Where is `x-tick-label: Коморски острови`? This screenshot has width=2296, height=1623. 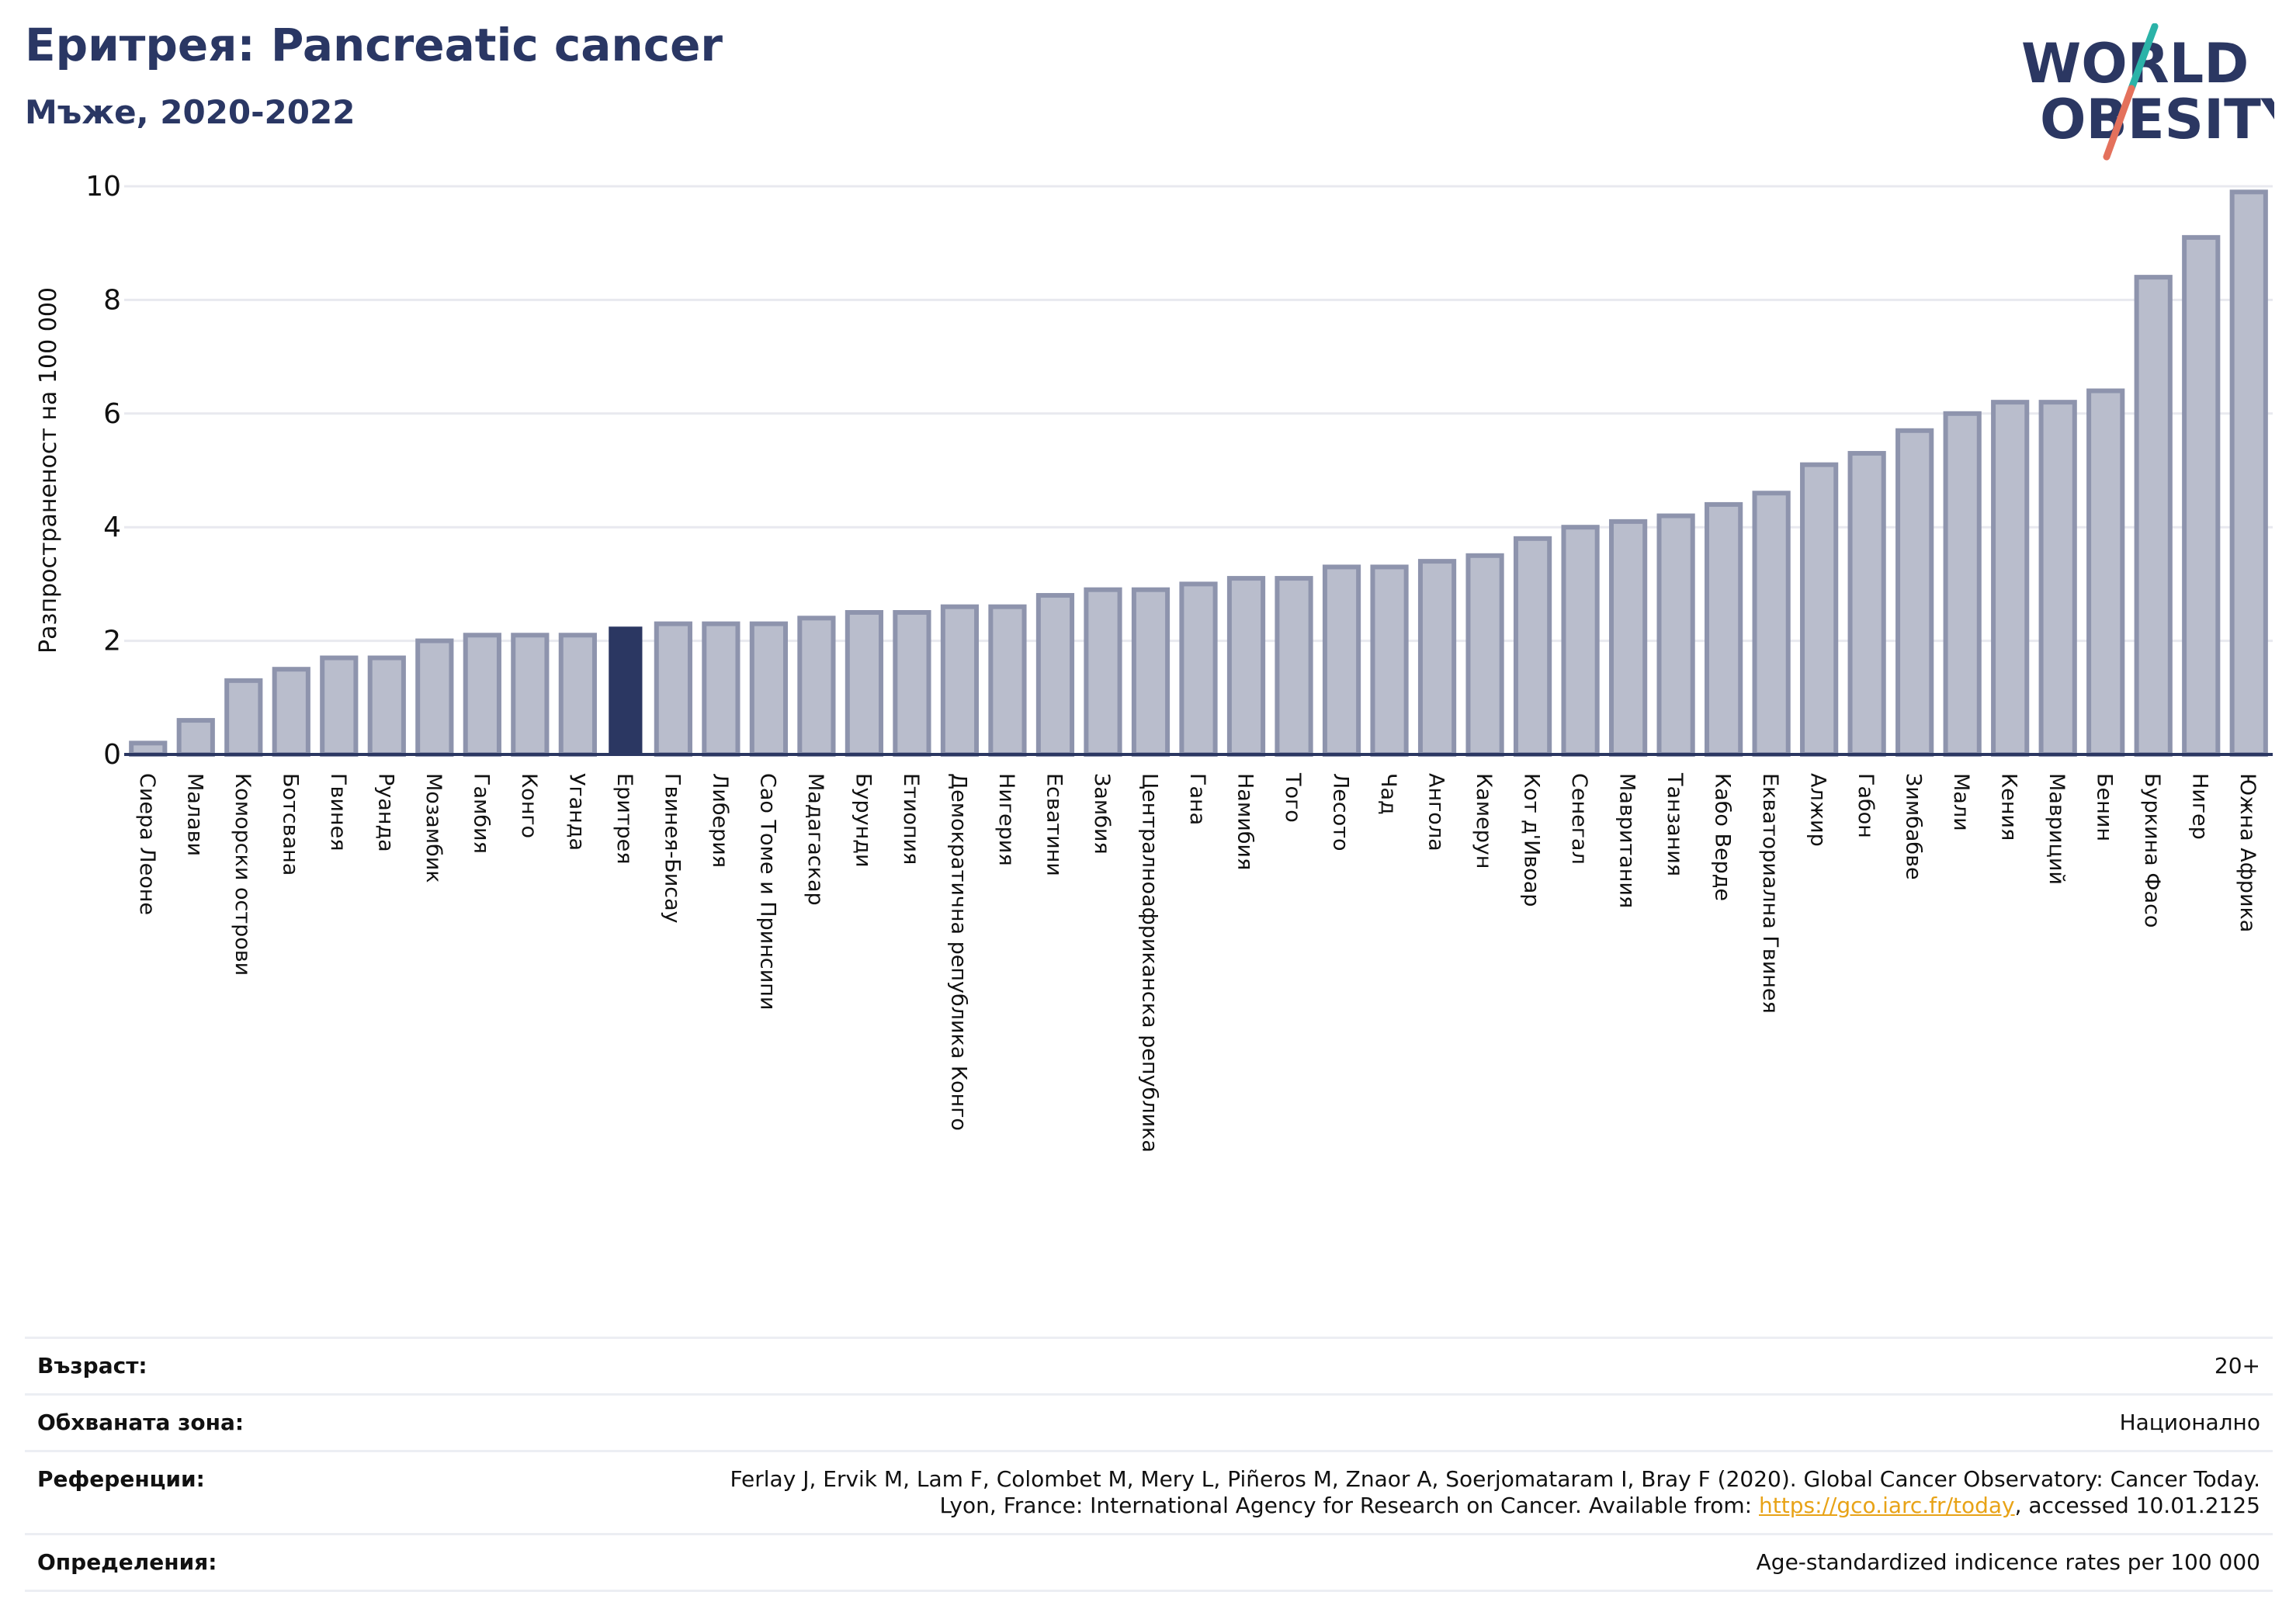
x-tick-label: Коморски острови is located at coordinates (243, 874).